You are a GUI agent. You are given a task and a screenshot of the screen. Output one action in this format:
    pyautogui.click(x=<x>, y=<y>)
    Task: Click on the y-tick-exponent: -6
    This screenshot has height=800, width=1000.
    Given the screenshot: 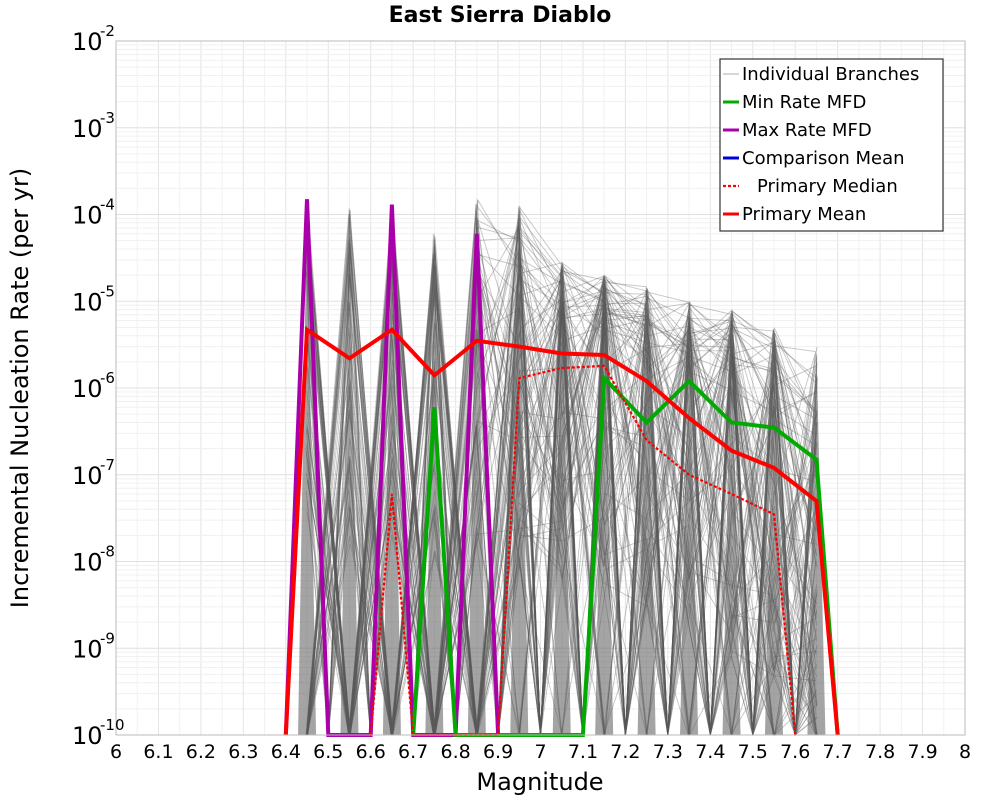 What is the action you would take?
    pyautogui.click(x=107, y=378)
    